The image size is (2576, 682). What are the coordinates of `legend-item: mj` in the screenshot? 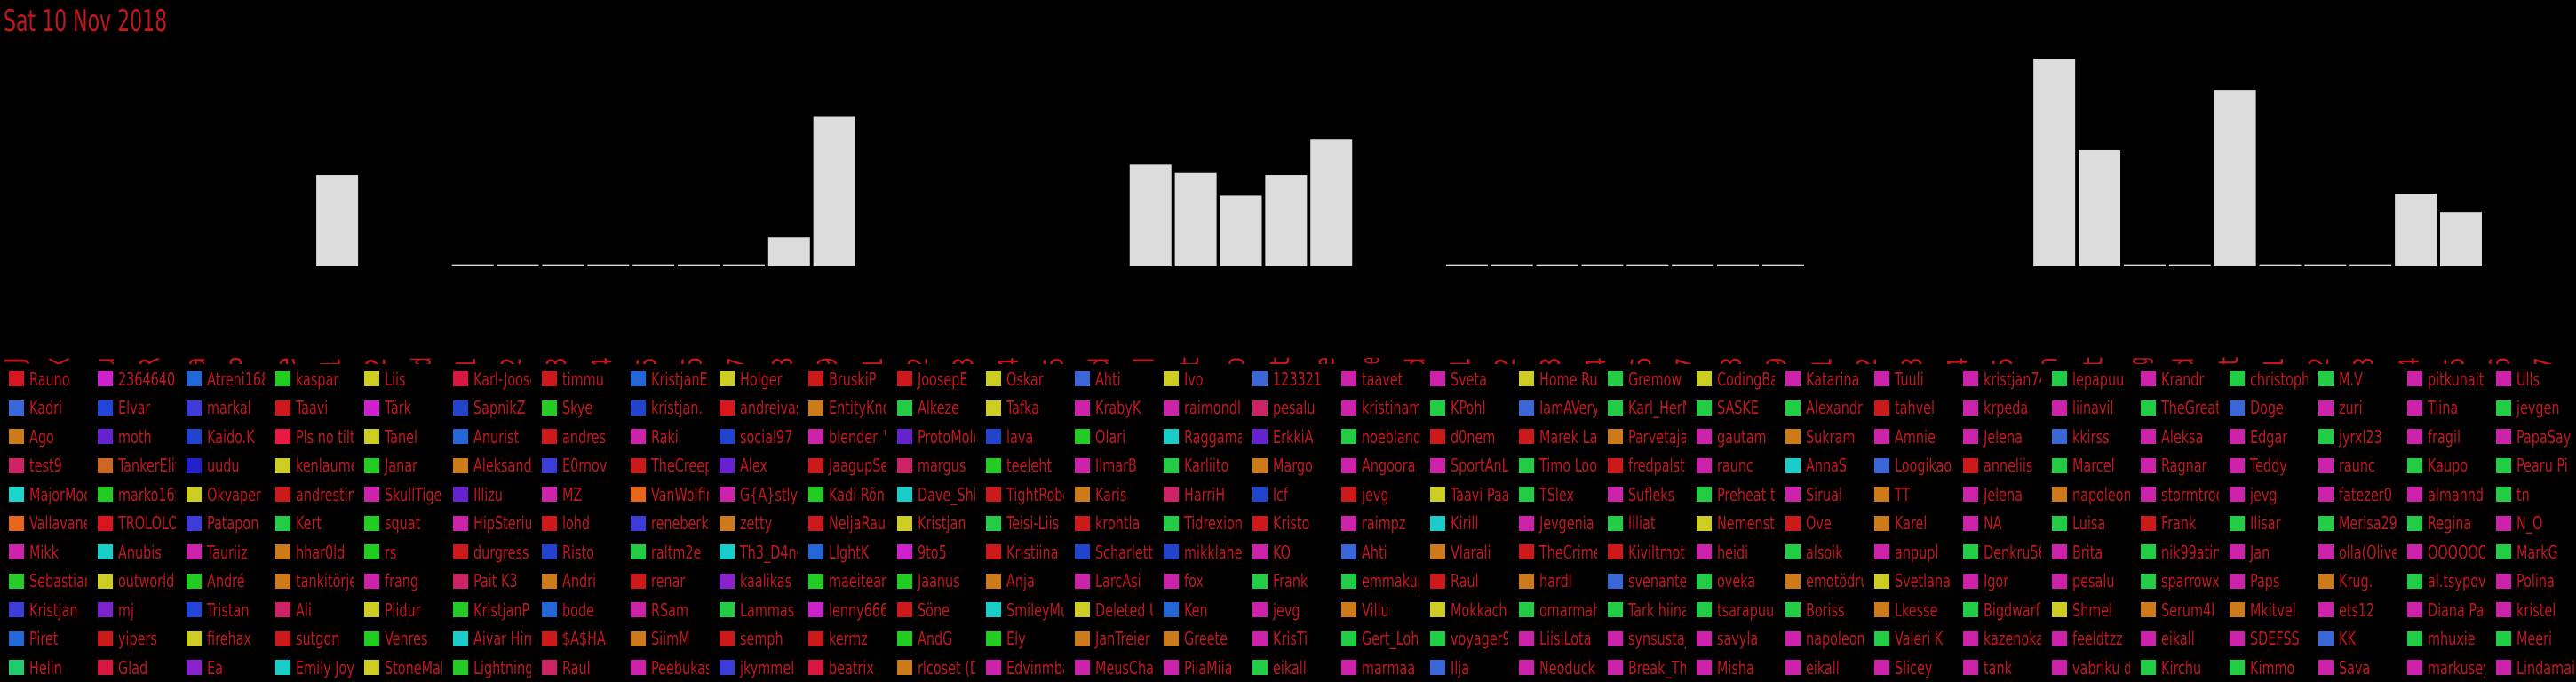 It's located at (137, 609).